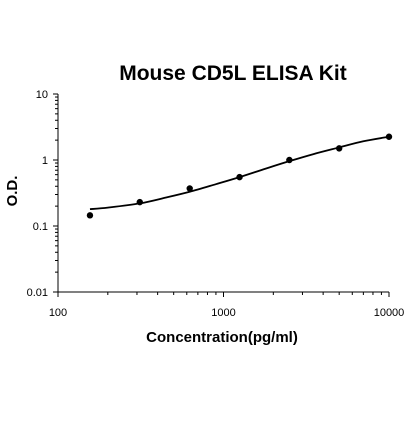 The image size is (420, 425). What do you see at coordinates (40, 227) in the screenshot?
I see `y-tick-label-1: 0.1` at bounding box center [40, 227].